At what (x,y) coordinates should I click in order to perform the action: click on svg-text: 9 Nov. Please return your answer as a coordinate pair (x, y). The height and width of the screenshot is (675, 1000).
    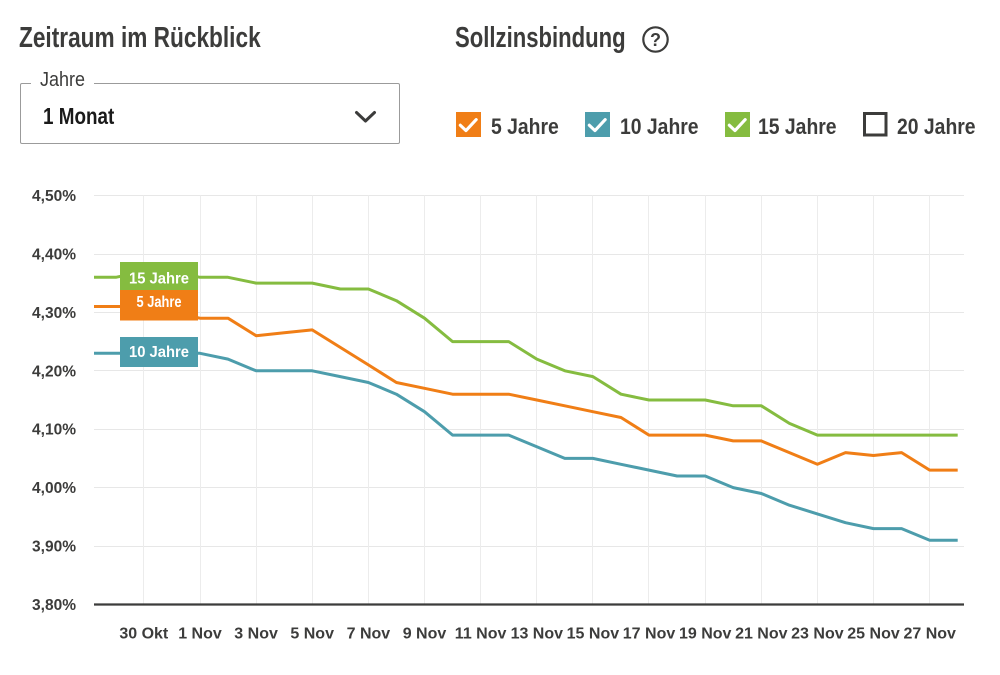
    Looking at the image, I should click on (425, 634).